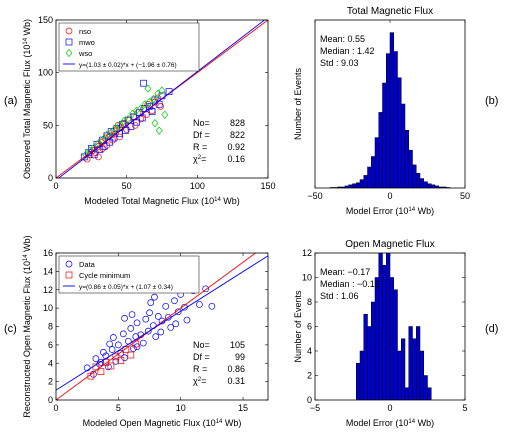  What do you see at coordinates (243, 408) in the screenshot?
I see `x-tick-label: 15` at bounding box center [243, 408].